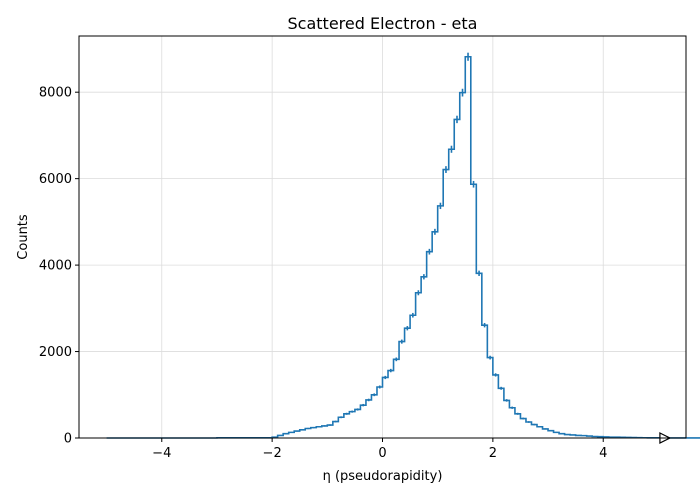 Image resolution: width=700 pixels, height=500 pixels. Describe the element at coordinates (55, 93) in the screenshot. I see `y-tick-label: 8000` at that location.